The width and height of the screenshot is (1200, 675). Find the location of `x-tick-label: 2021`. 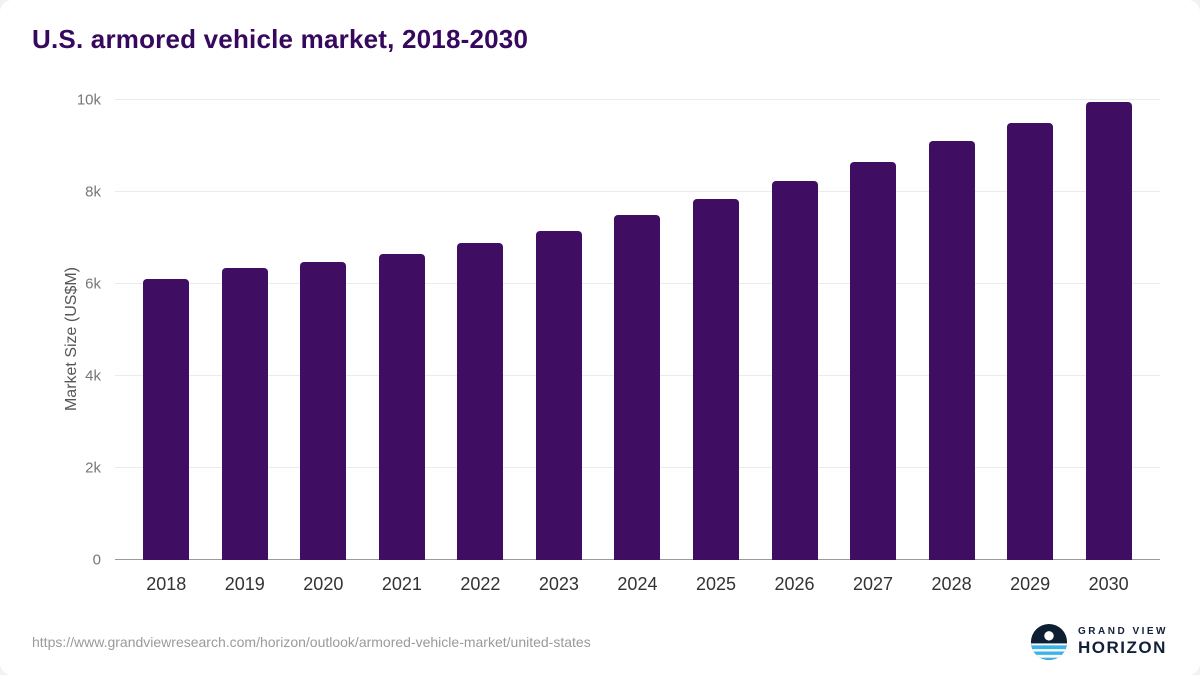

x-tick-label: 2021 is located at coordinates (401, 584).